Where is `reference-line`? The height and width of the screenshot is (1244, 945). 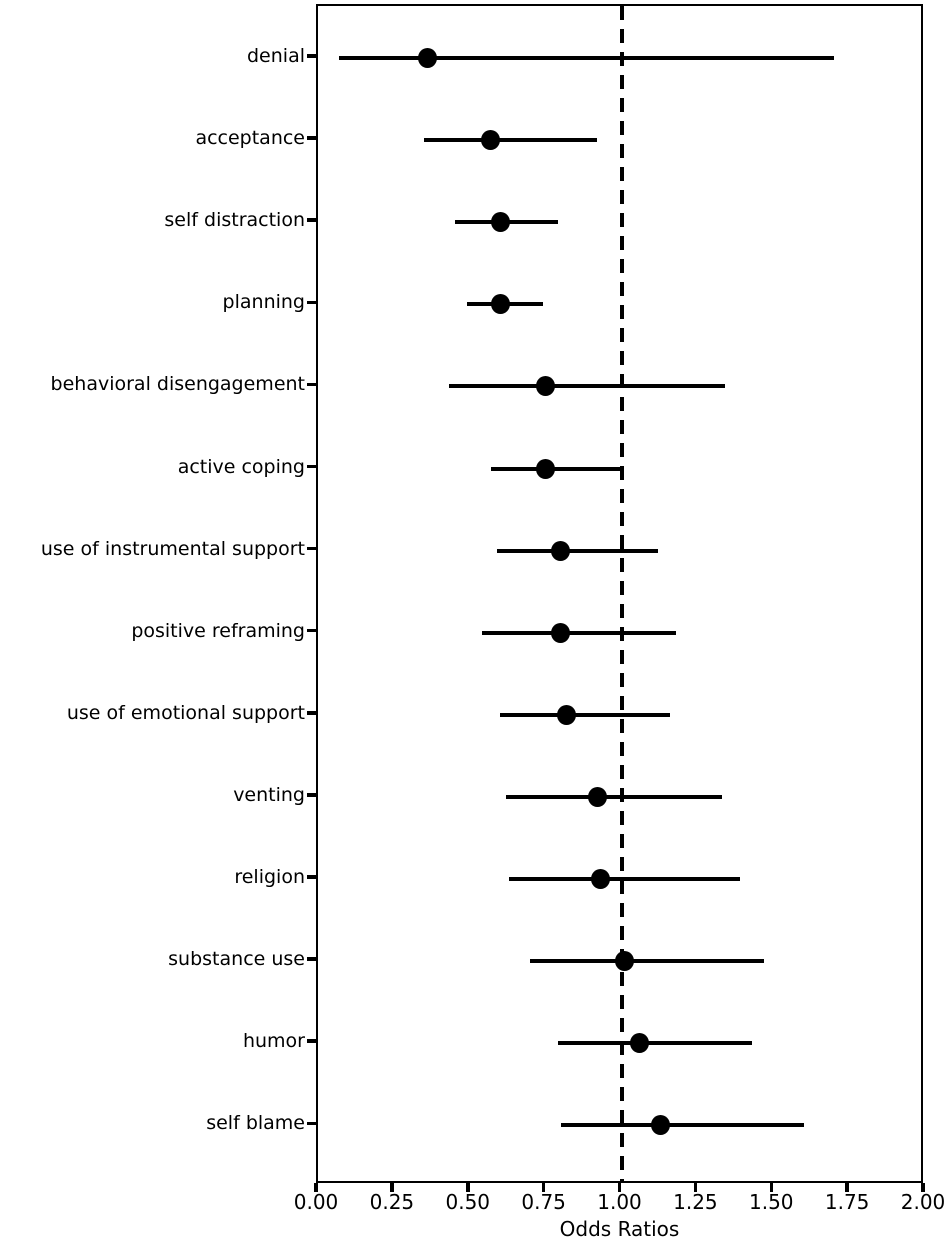
reference-line is located at coordinates (621, 593).